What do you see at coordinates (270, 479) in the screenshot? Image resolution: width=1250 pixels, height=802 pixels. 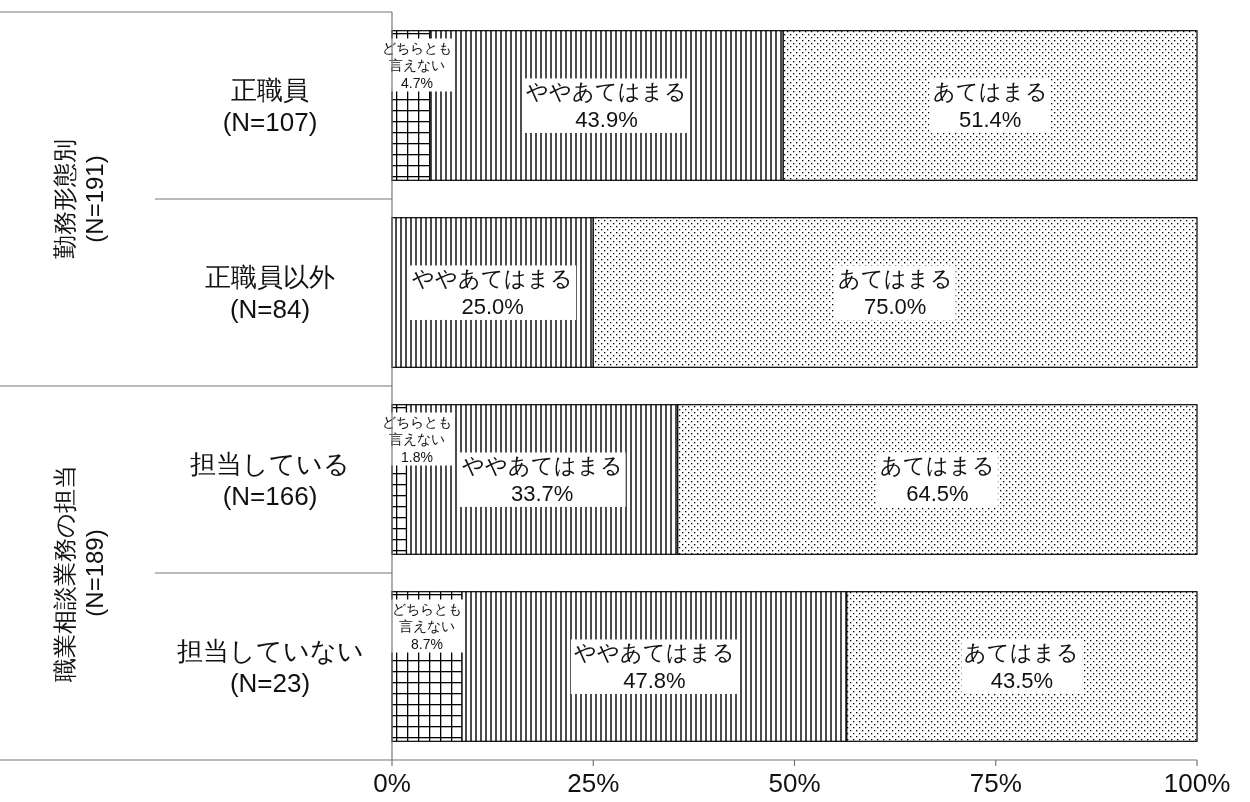 I see `y-tick-label: 担当している (N=166)` at bounding box center [270, 479].